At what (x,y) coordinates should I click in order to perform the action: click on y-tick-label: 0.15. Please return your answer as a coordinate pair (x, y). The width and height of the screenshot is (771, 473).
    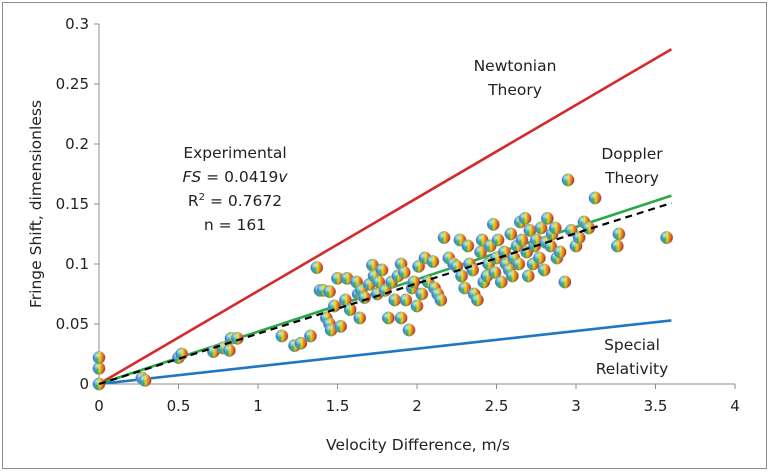
    Looking at the image, I should click on (72, 204).